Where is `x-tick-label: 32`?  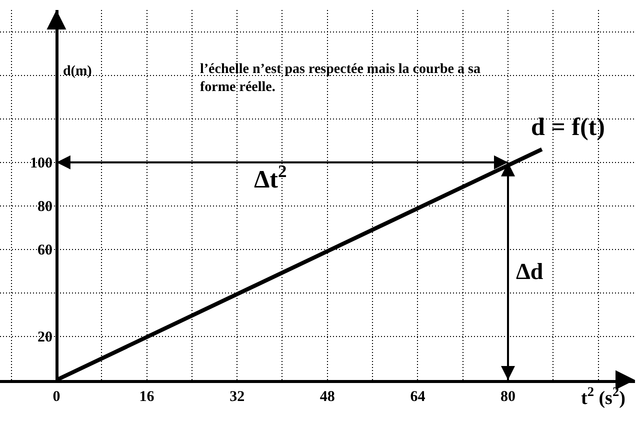
x-tick-label: 32 is located at coordinates (237, 397).